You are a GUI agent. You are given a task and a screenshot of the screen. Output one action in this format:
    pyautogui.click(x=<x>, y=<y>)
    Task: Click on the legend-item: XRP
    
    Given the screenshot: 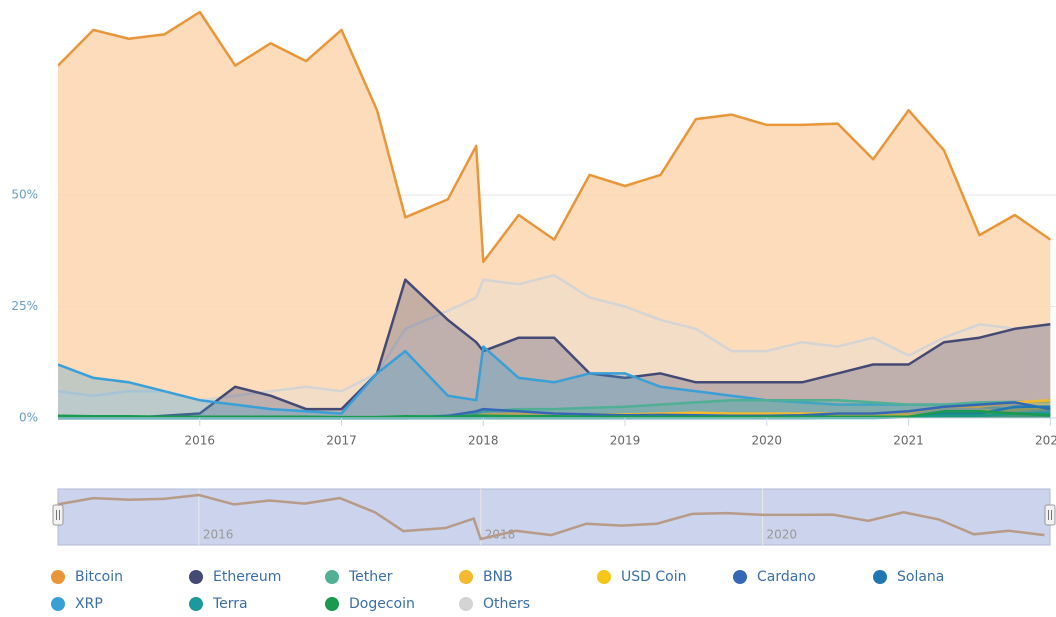 What is the action you would take?
    pyautogui.click(x=77, y=604)
    